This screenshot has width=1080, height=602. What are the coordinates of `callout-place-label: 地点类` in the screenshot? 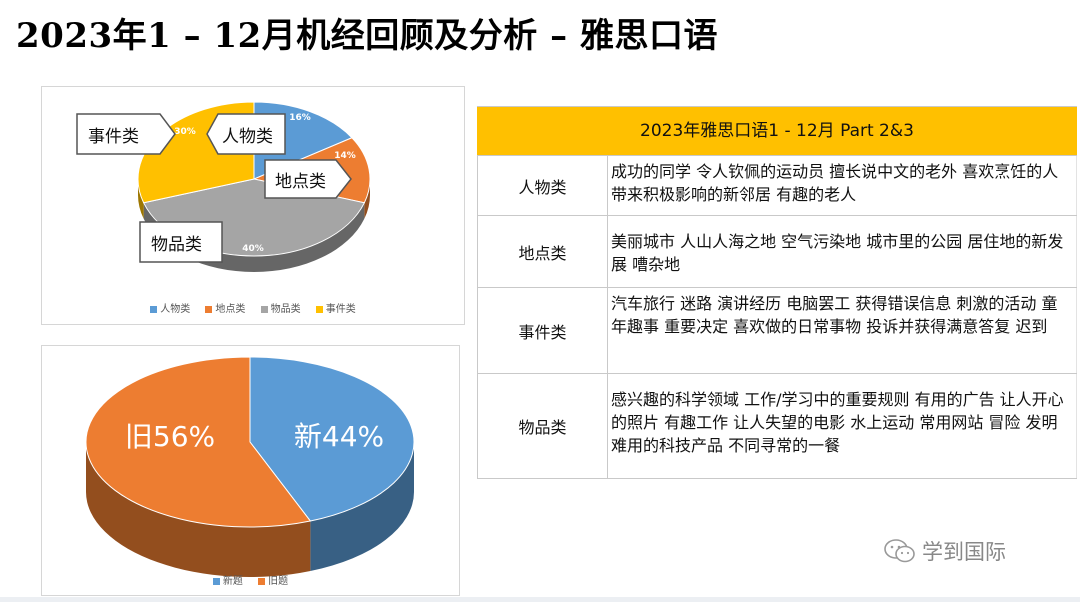 It's located at (300, 182).